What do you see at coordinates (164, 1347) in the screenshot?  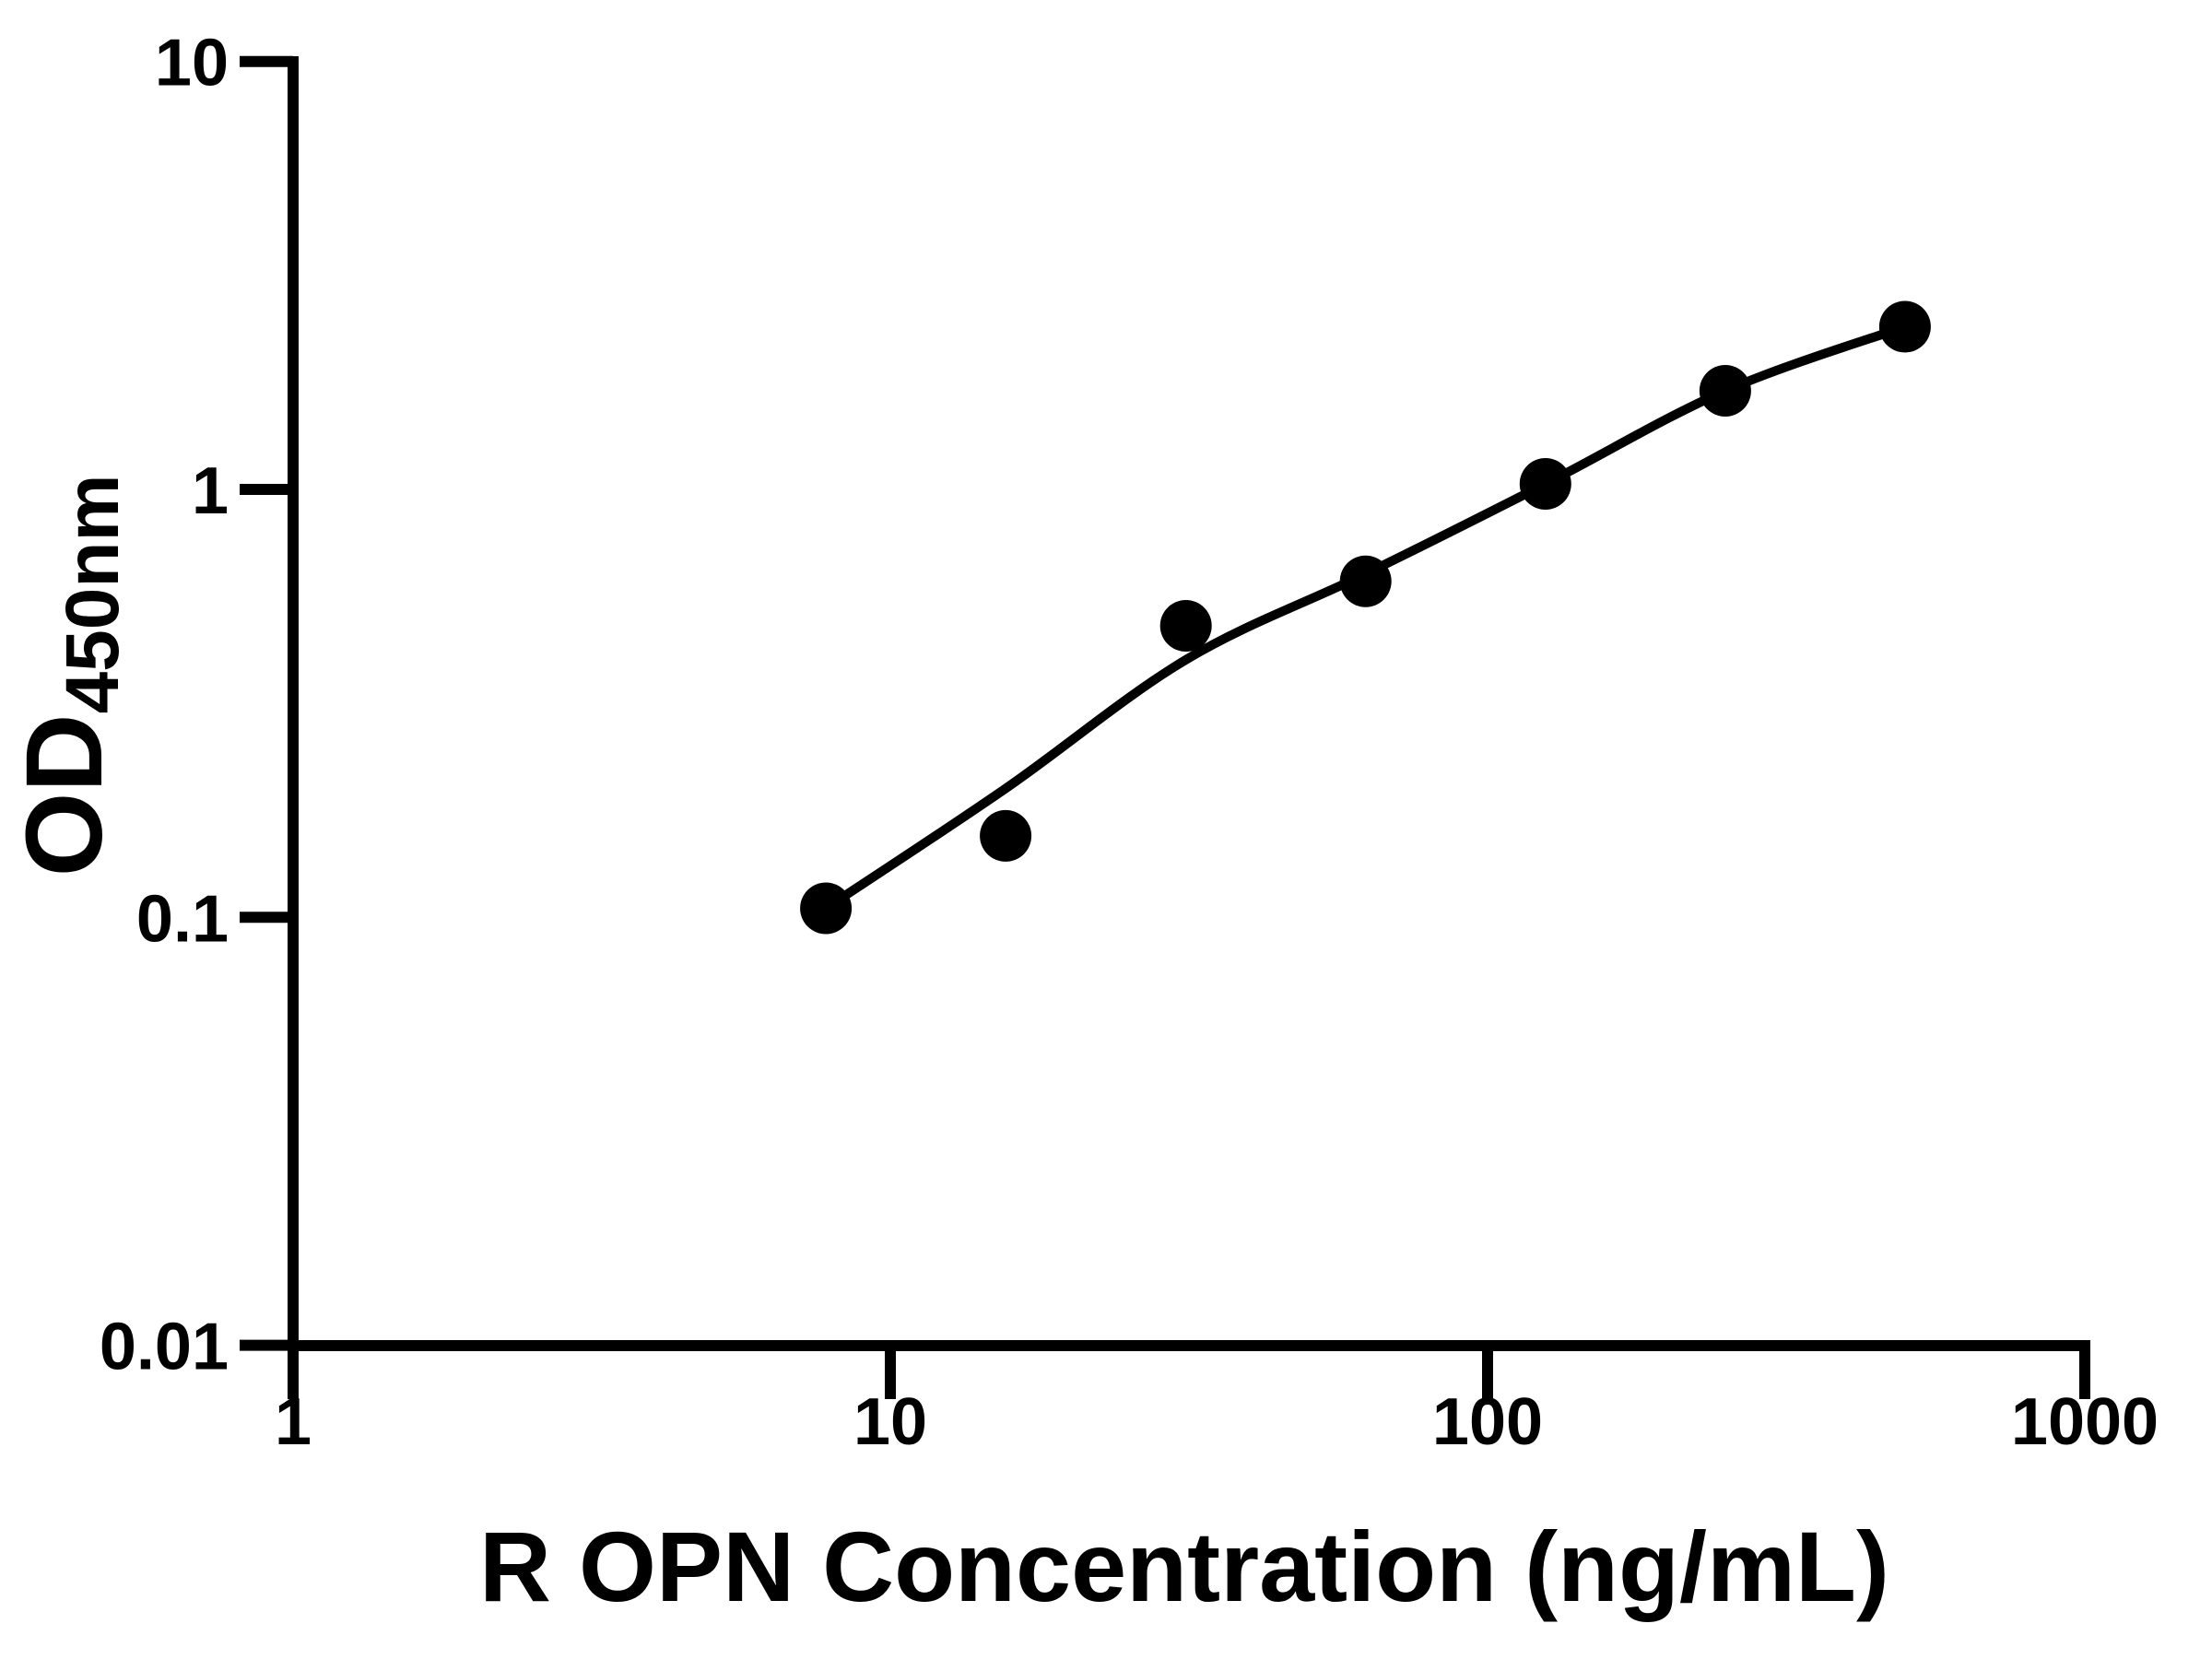 I see `y-tick-label: 0.01` at bounding box center [164, 1347].